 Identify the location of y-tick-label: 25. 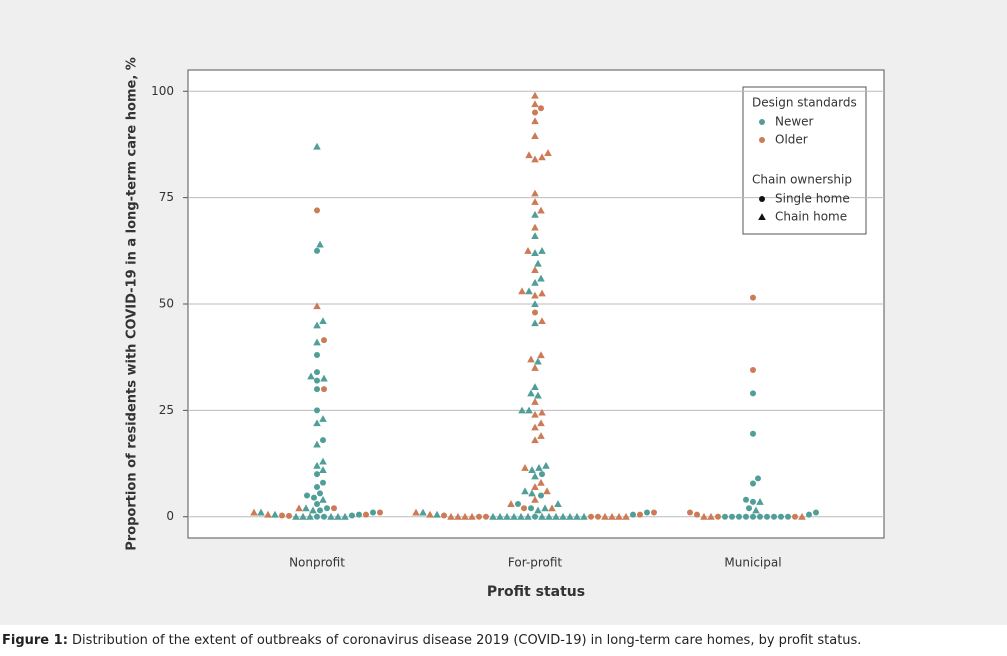
(166, 410).